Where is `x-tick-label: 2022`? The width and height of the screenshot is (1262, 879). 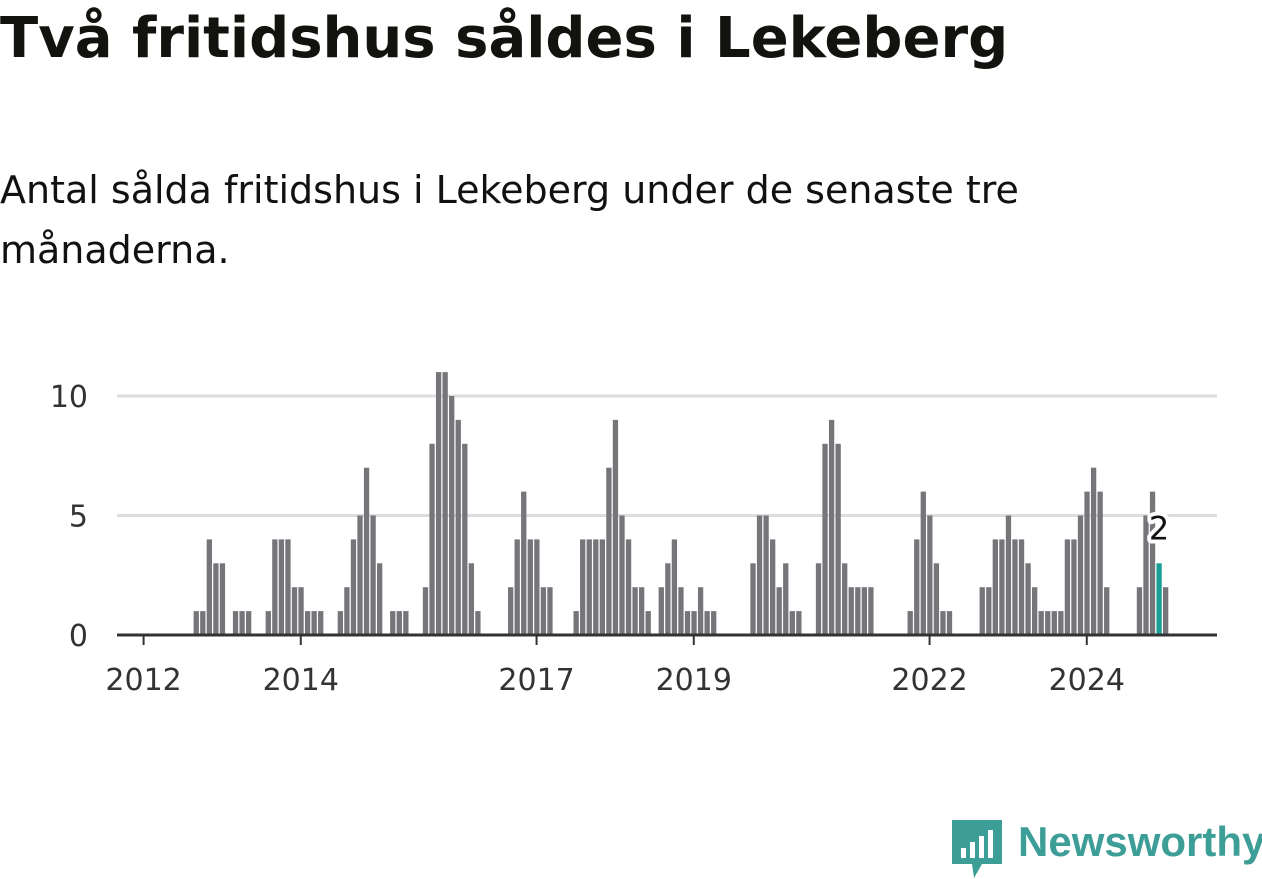
x-tick-label: 2022 is located at coordinates (929, 680).